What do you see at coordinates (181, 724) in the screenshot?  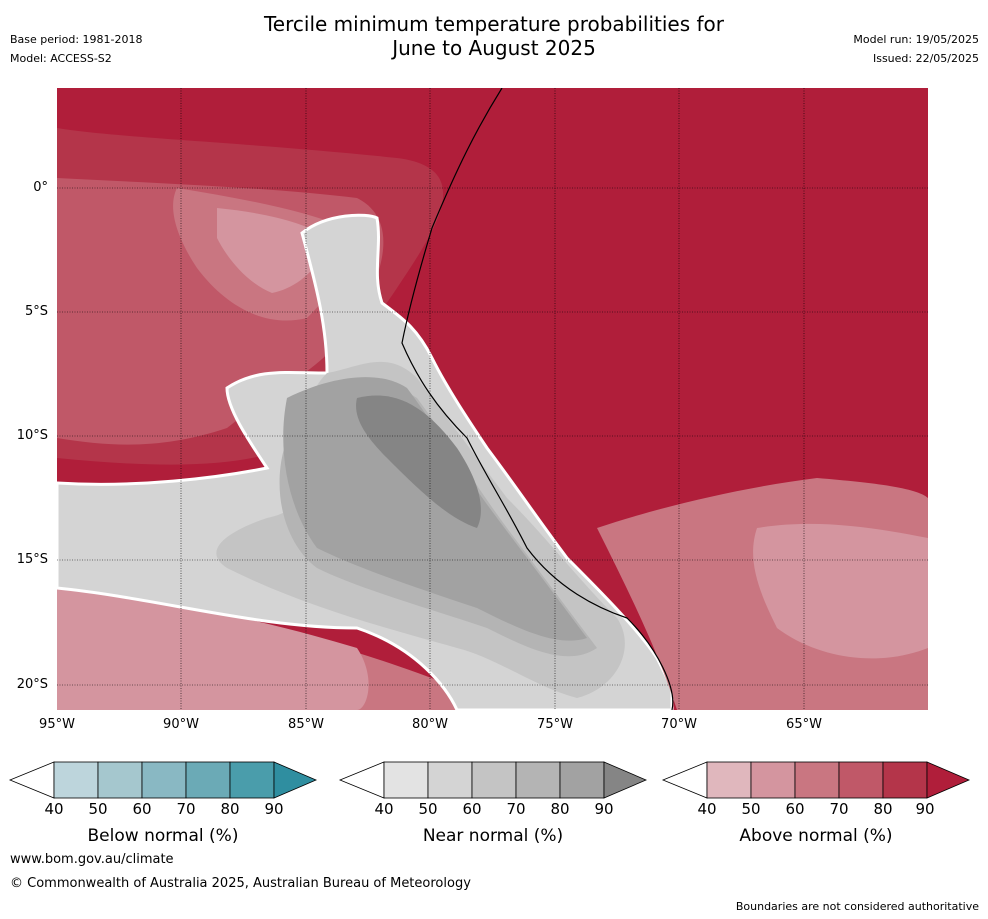 I see `lon-label-90w: 90°W` at bounding box center [181, 724].